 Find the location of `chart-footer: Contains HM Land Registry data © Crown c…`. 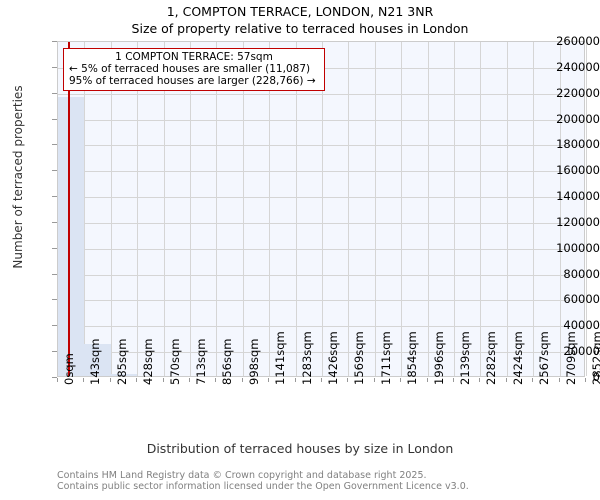

chart-footer: Contains HM Land Registry data © Crown c… is located at coordinates (327, 481).